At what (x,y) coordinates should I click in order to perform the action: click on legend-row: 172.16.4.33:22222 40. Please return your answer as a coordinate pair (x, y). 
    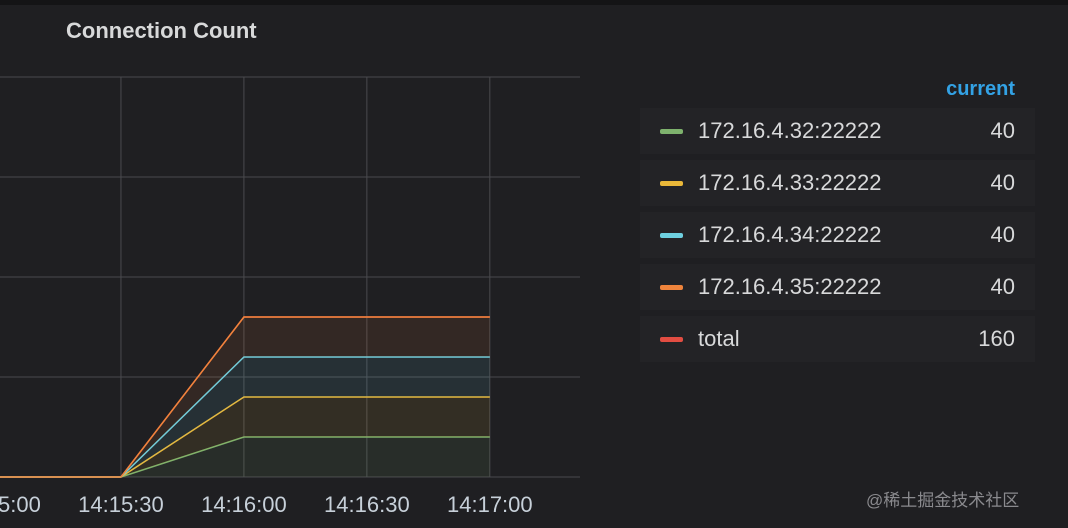
    Looking at the image, I should click on (837, 183).